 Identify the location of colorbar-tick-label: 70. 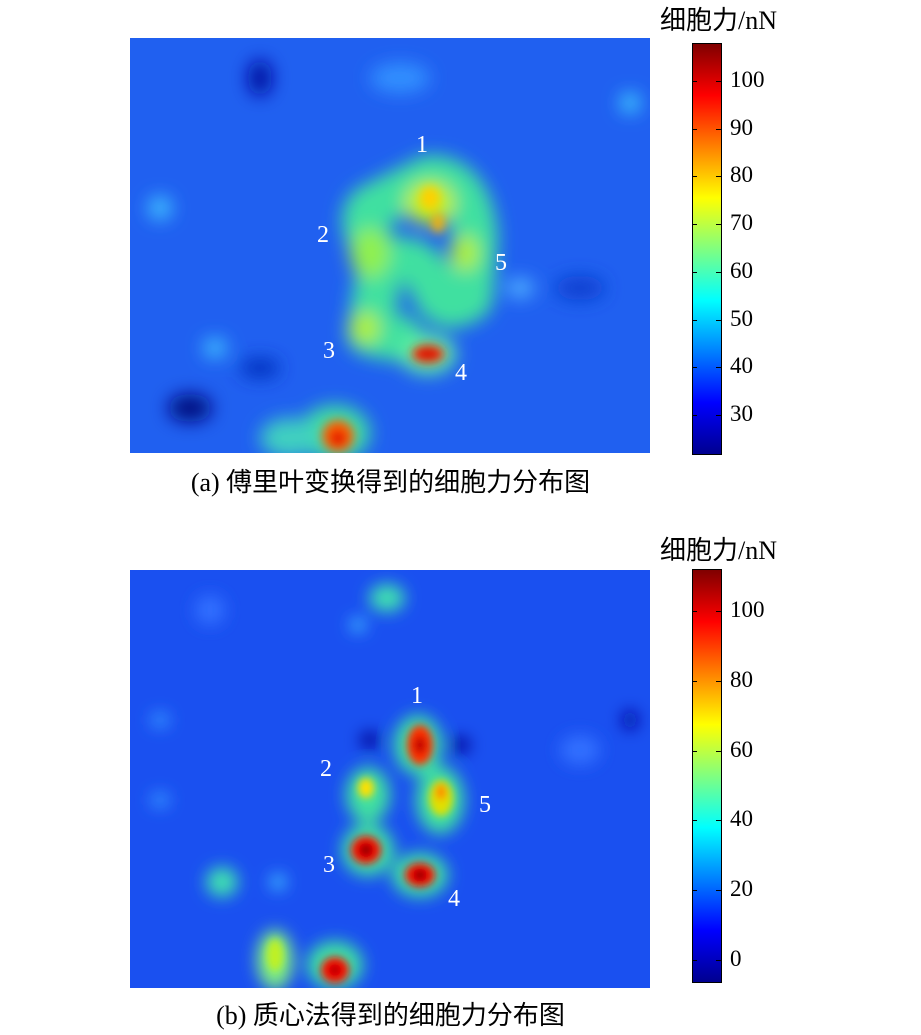
(741, 222).